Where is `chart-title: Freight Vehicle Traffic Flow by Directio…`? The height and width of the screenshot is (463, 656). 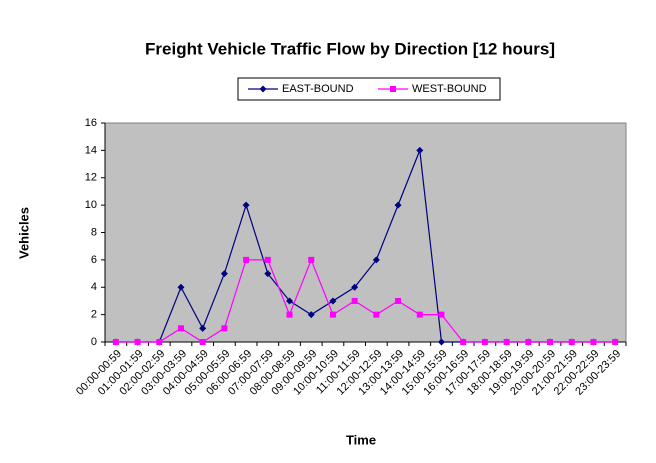 chart-title: Freight Vehicle Traffic Flow by Directio… is located at coordinates (350, 48).